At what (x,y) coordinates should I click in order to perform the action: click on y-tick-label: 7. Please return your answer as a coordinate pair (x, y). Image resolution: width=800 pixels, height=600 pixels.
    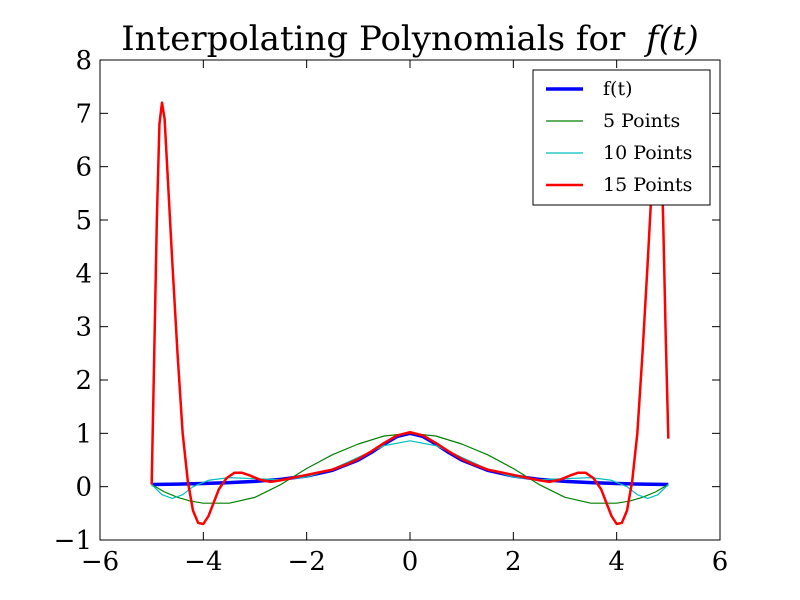
    Looking at the image, I should click on (83, 114).